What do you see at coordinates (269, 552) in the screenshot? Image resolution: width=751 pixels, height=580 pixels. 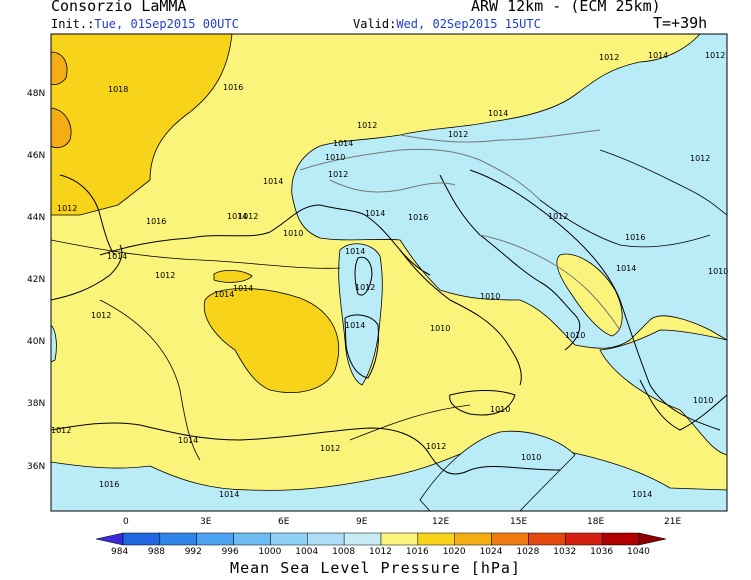 I see `colorbar-tick-label: 1000` at bounding box center [269, 552].